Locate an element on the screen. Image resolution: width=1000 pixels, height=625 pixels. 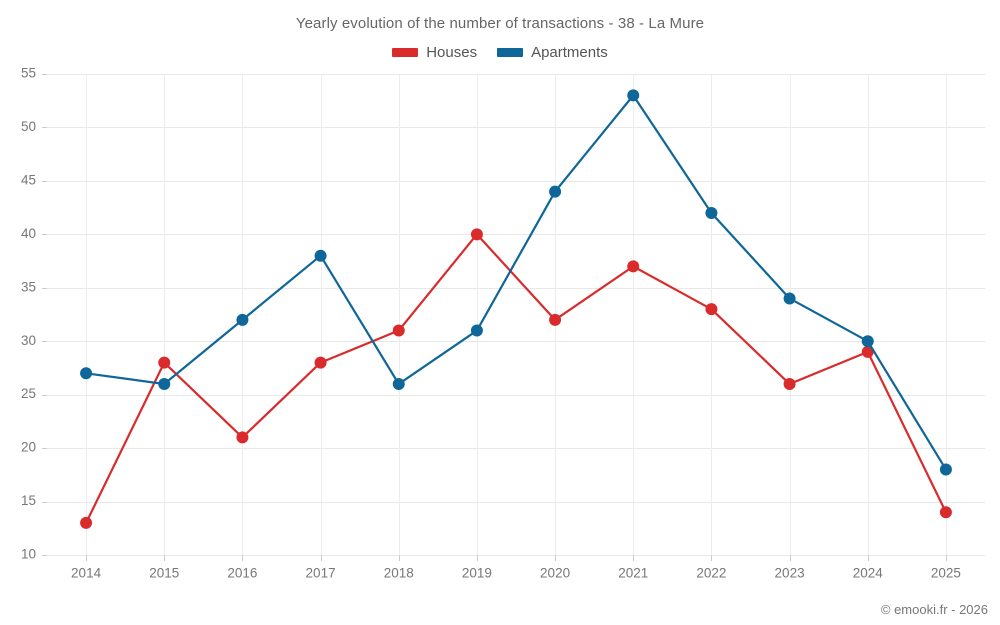
data-point-houses-2014 is located at coordinates (86, 522).